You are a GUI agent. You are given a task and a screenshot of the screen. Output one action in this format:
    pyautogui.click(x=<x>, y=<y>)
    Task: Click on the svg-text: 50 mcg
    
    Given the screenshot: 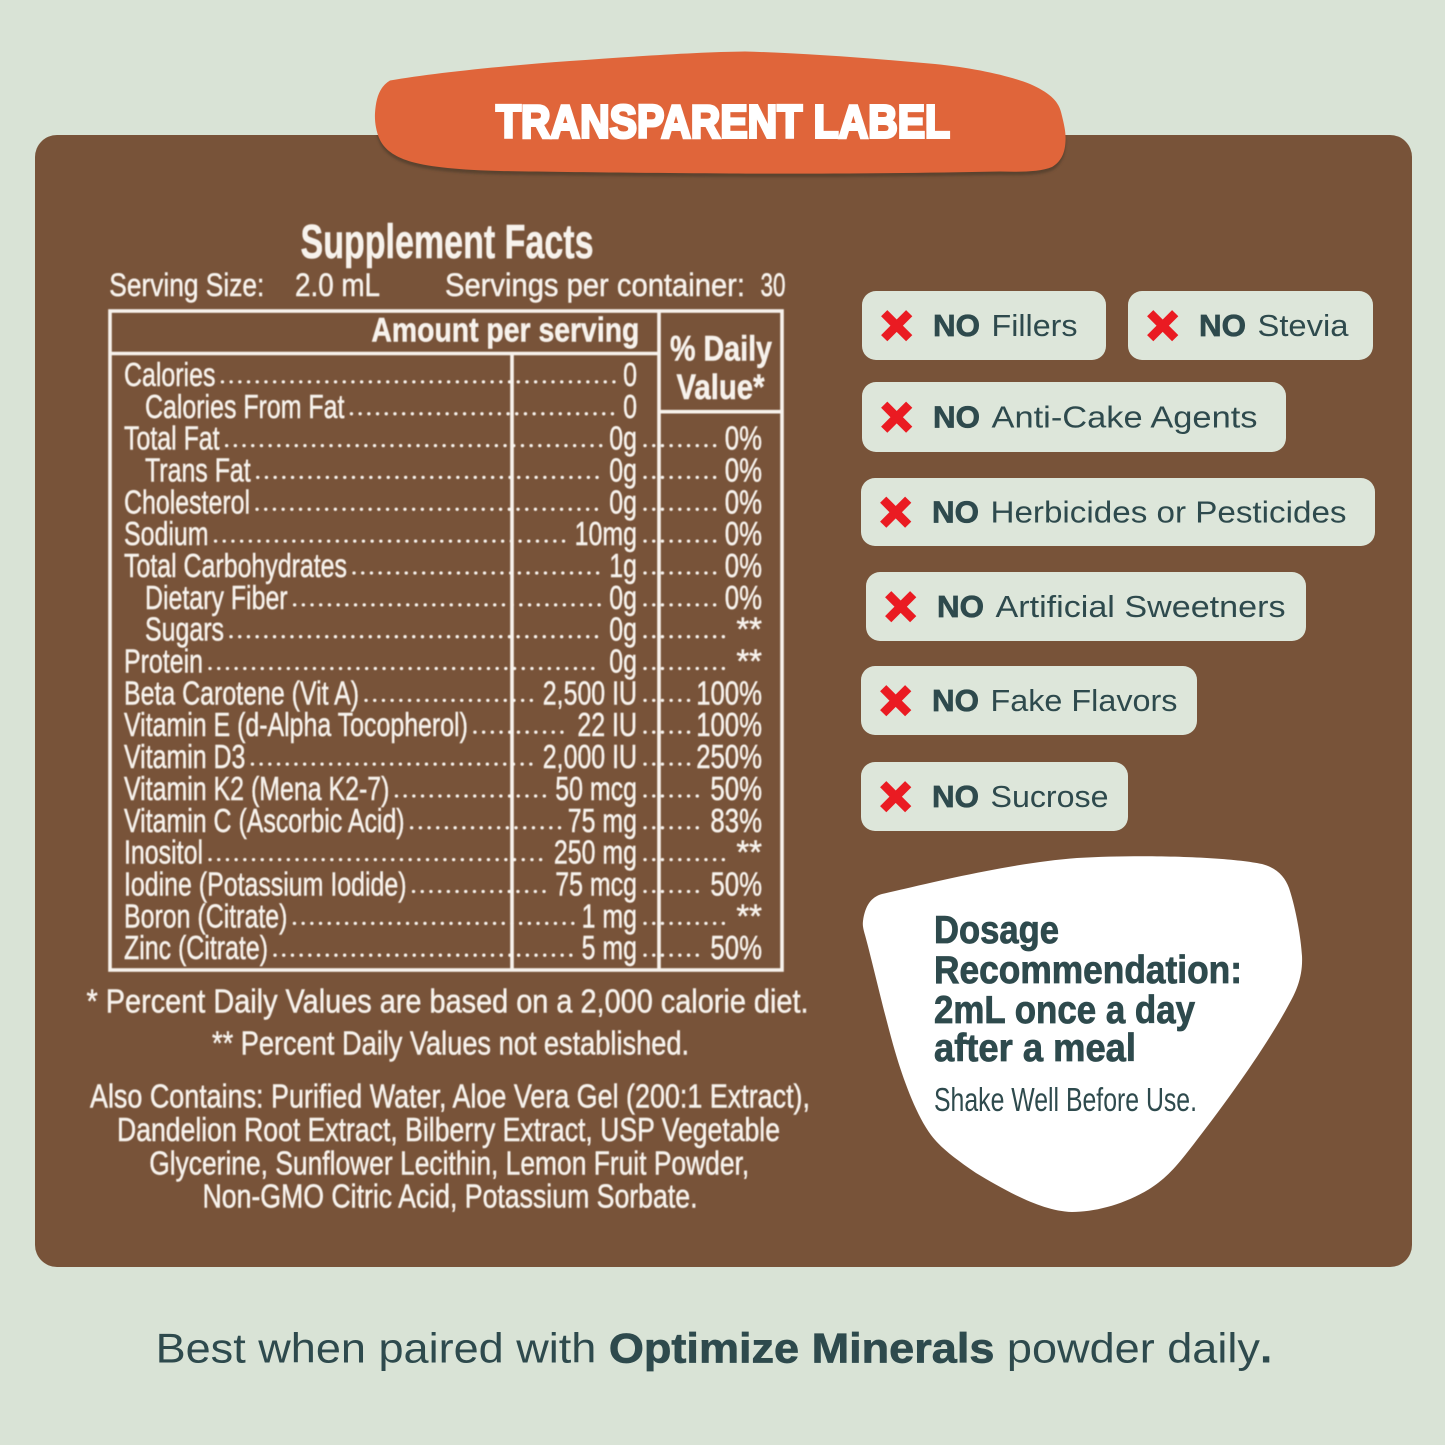 What is the action you would take?
    pyautogui.click(x=596, y=788)
    